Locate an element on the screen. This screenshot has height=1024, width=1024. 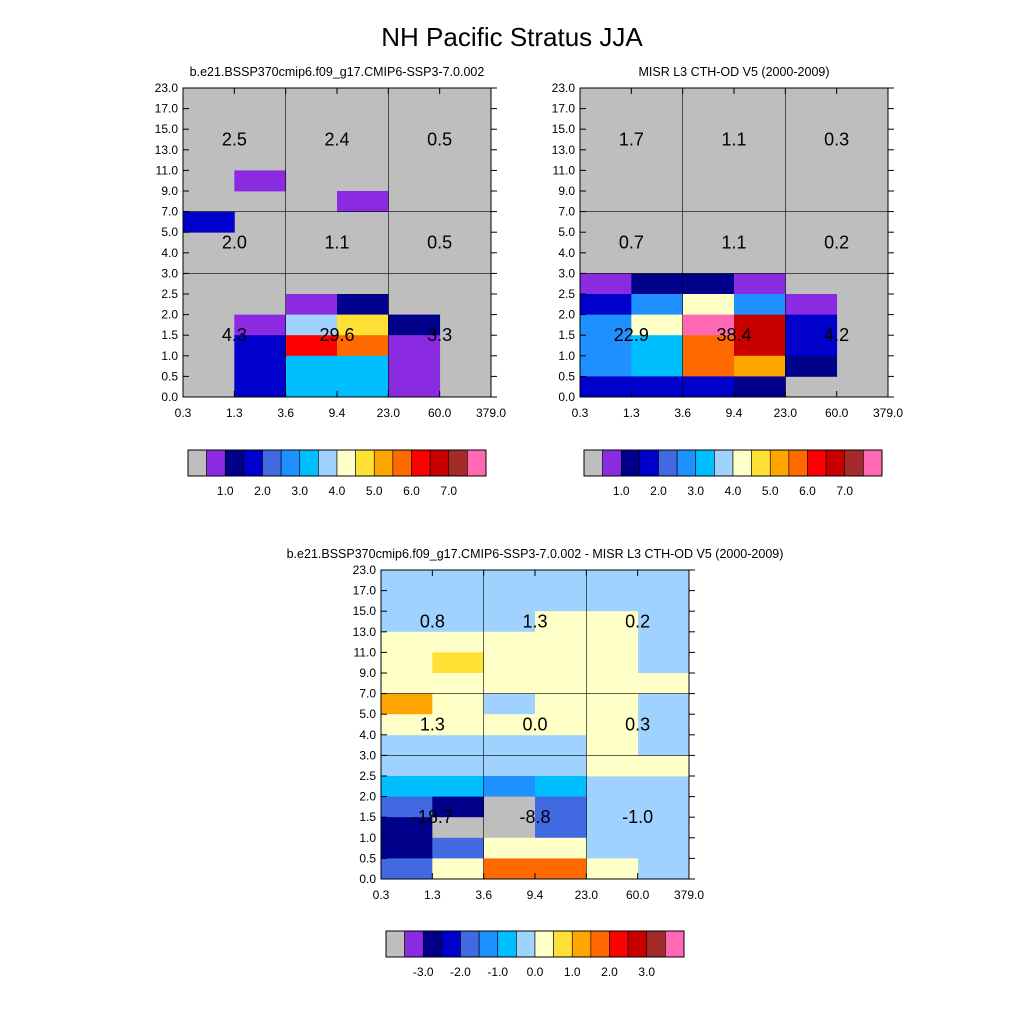
y-tick-label: 3.0 is located at coordinates (367, 755).